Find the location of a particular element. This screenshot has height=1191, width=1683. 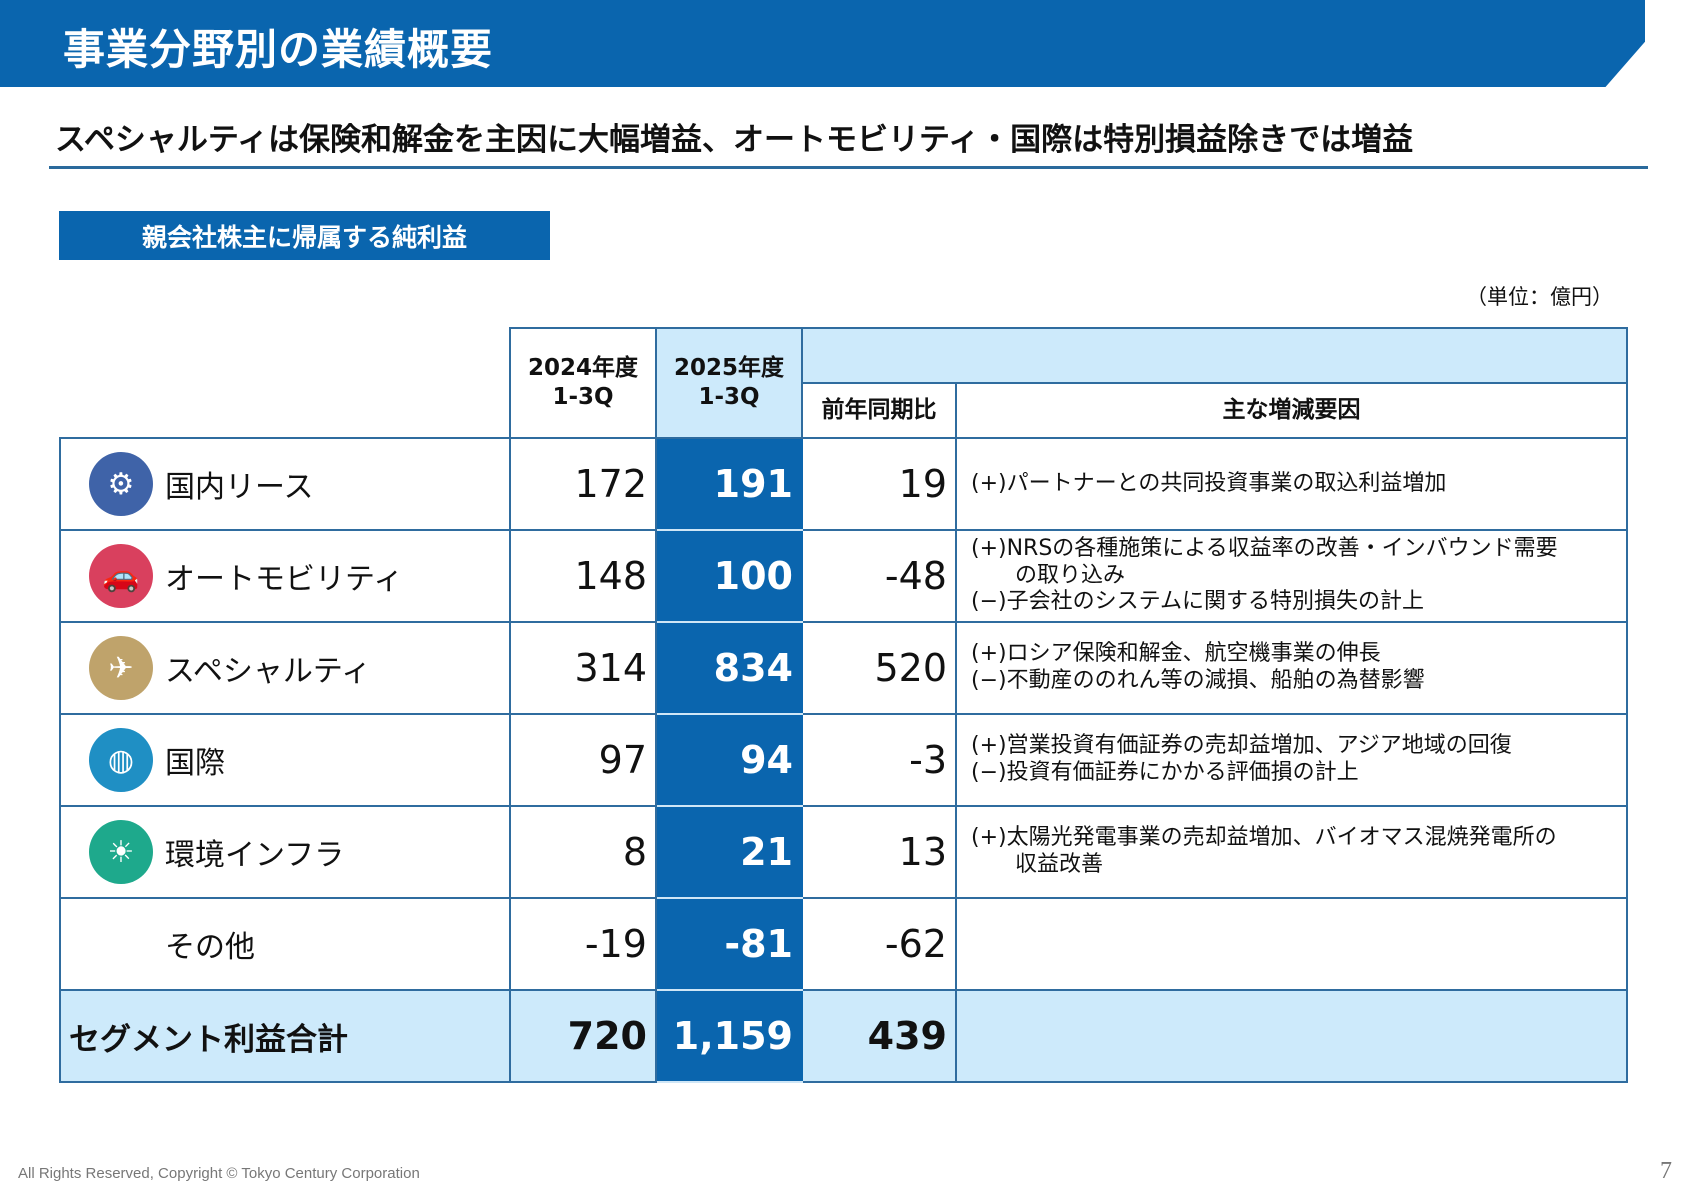

header-fy2025: 2025年度 1-3Q is located at coordinates (729, 383).